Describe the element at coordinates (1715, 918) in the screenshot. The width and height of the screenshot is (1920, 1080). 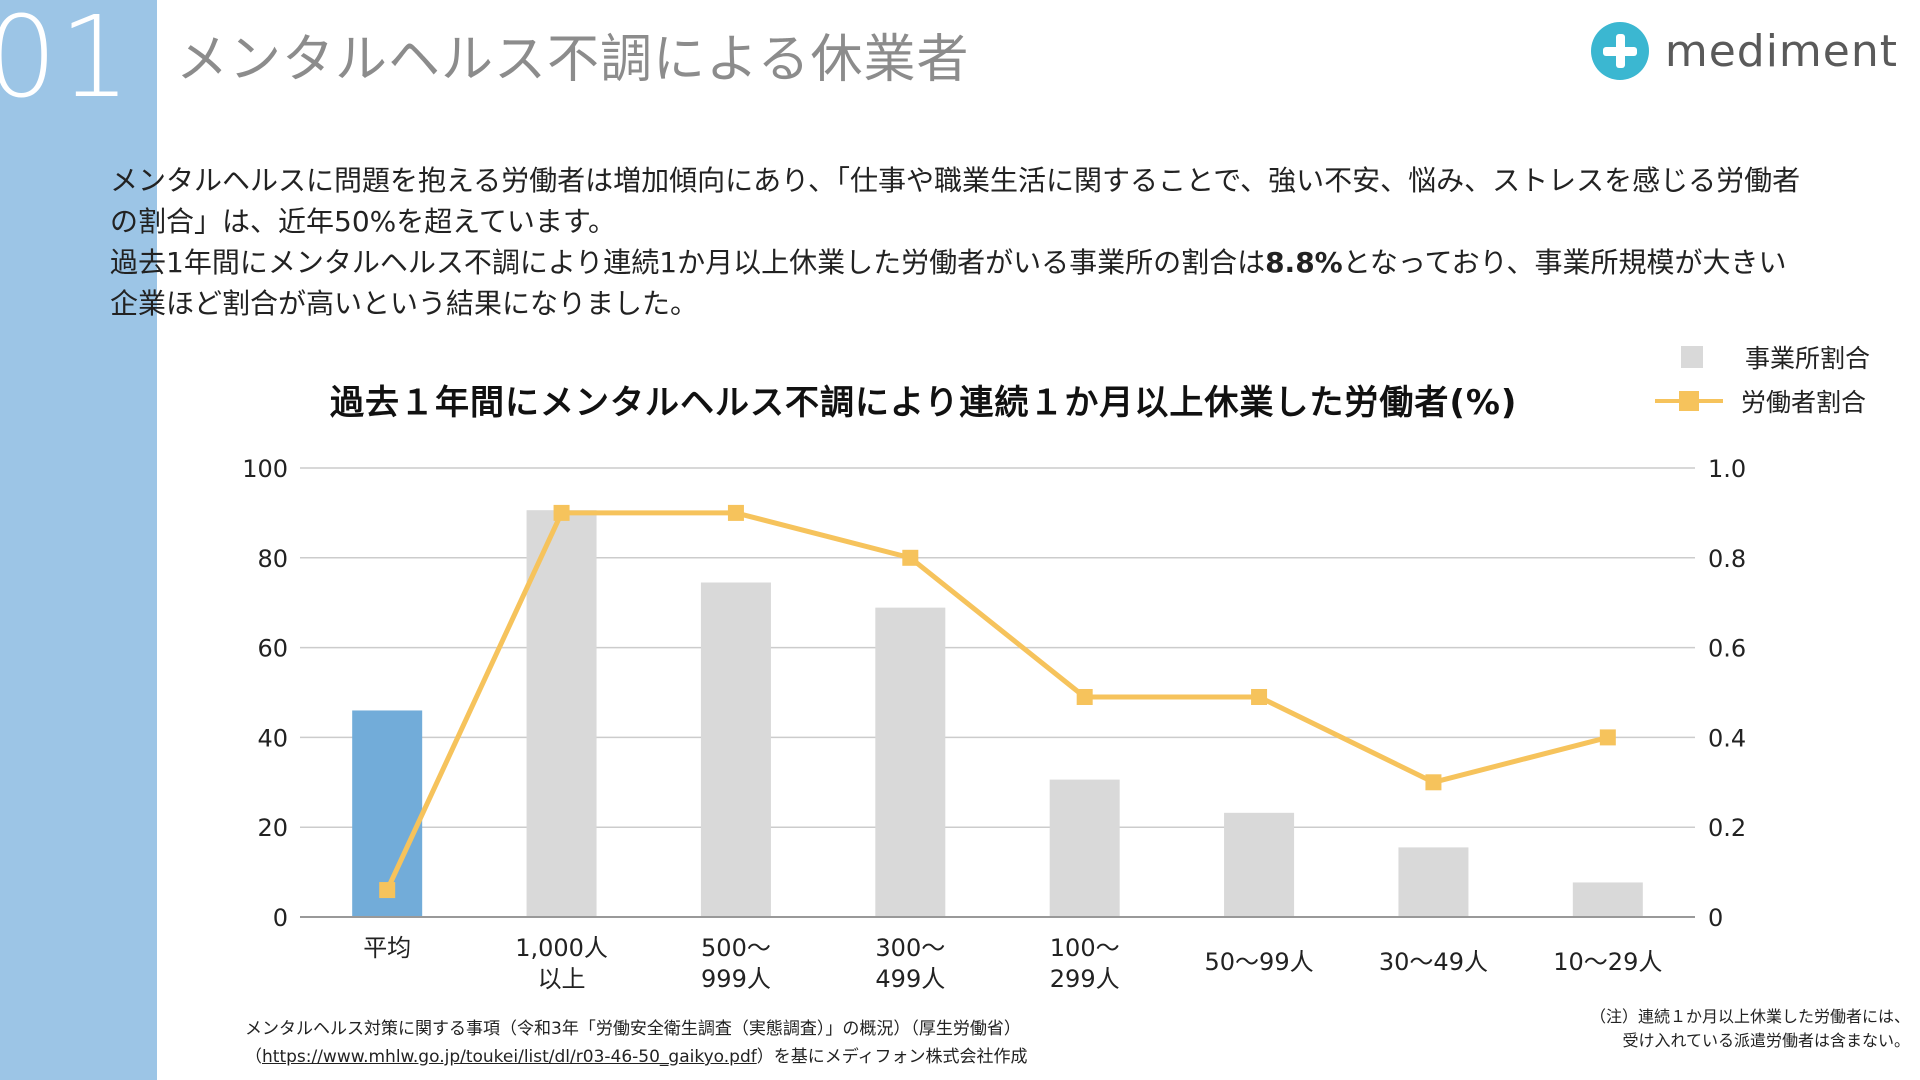
I see `y-right-tick-label: 0` at that location.